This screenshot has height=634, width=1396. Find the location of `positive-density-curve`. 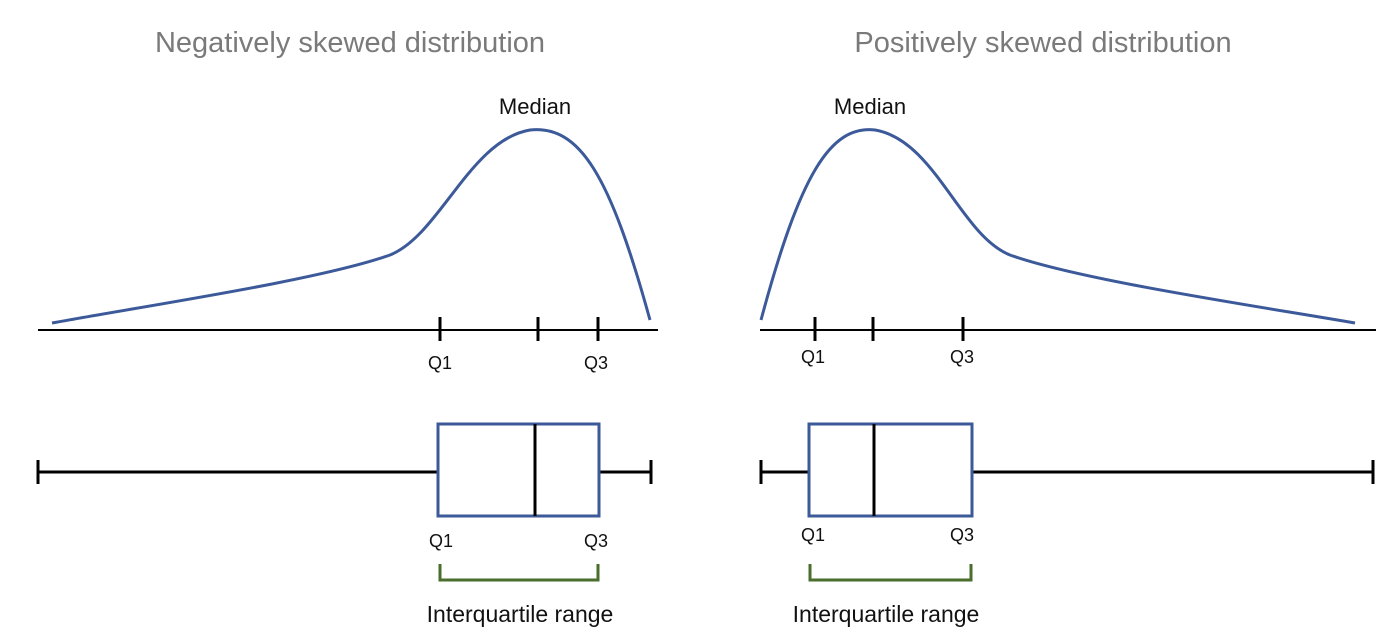

positive-density-curve is located at coordinates (1057, 226).